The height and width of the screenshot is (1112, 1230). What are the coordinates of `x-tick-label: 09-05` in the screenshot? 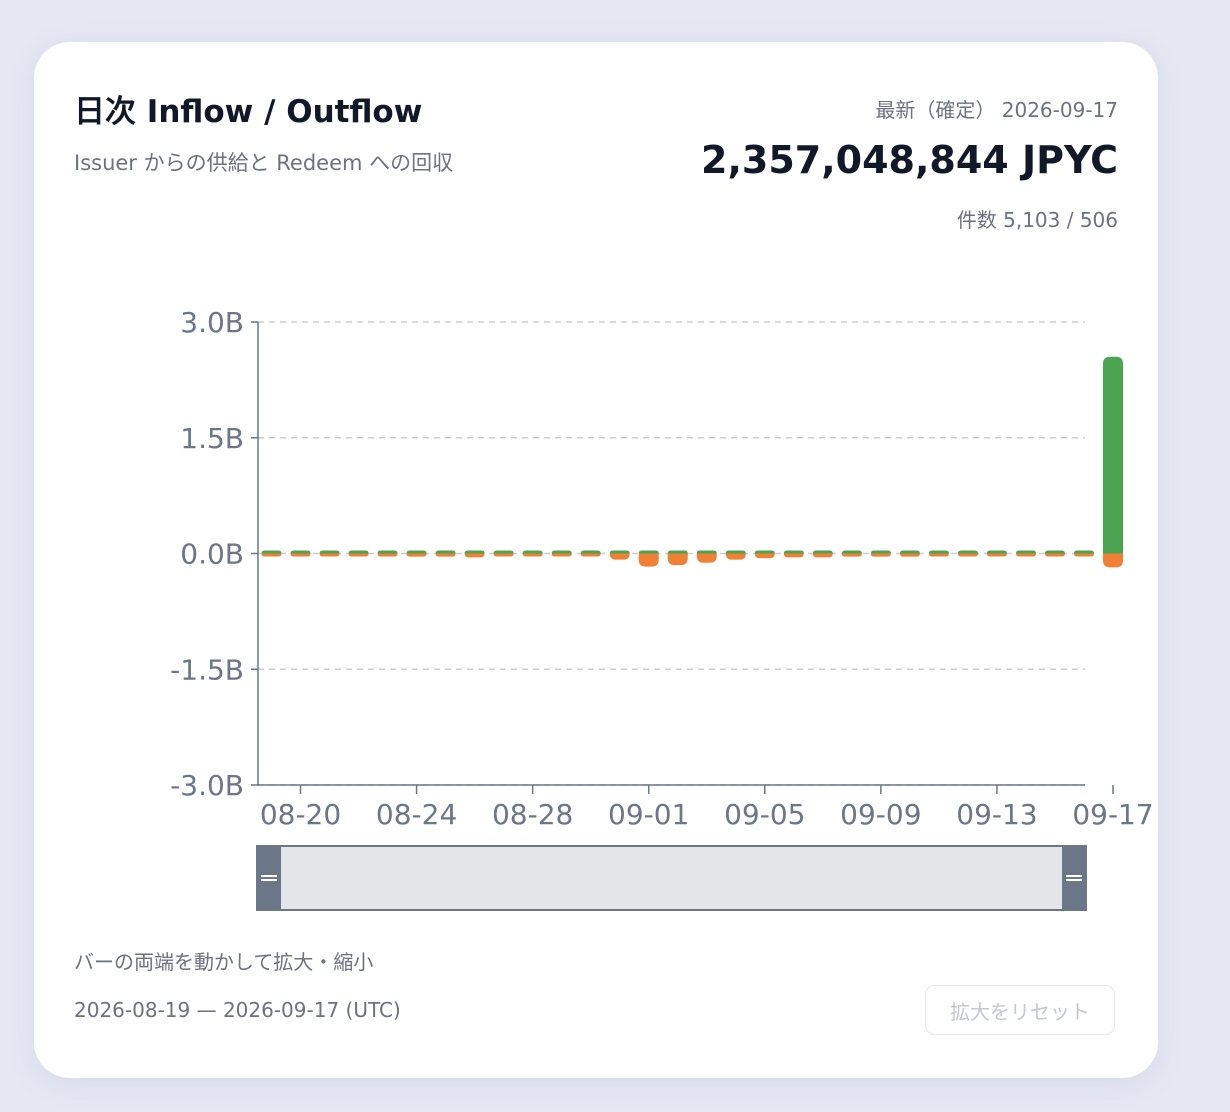 It's located at (764, 814).